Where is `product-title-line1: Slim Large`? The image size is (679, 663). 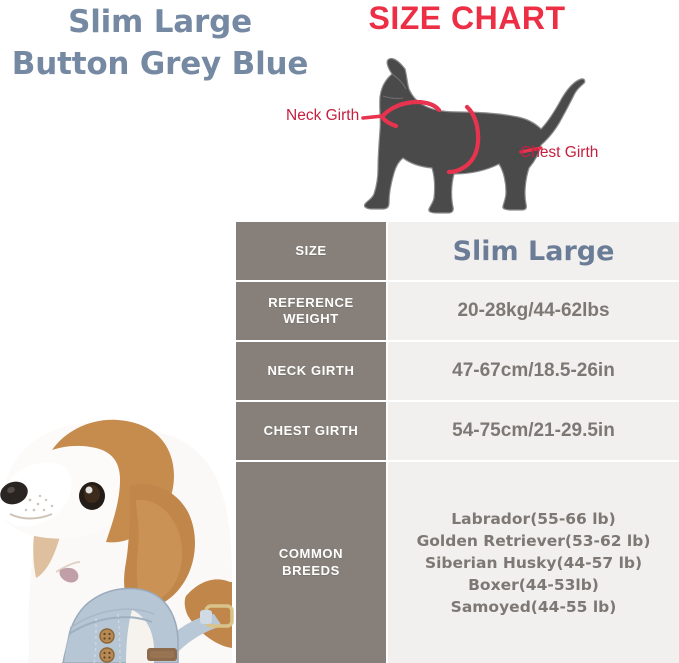 product-title-line1: Slim Large is located at coordinates (160, 22).